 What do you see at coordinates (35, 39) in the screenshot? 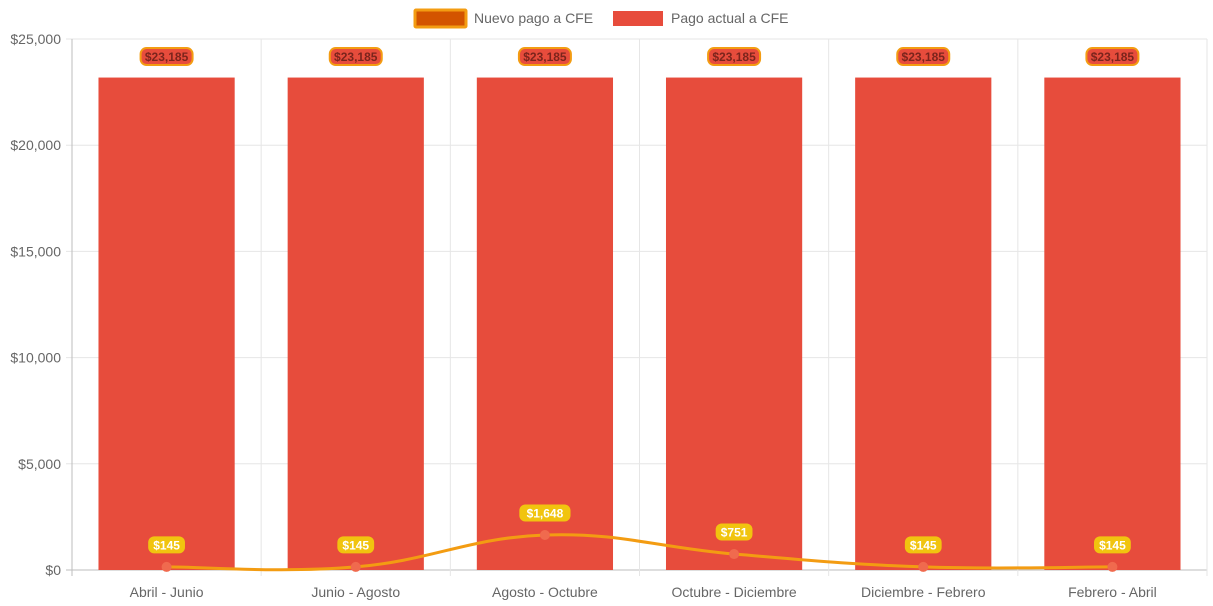
I see `y-tick-label: $25,000` at bounding box center [35, 39].